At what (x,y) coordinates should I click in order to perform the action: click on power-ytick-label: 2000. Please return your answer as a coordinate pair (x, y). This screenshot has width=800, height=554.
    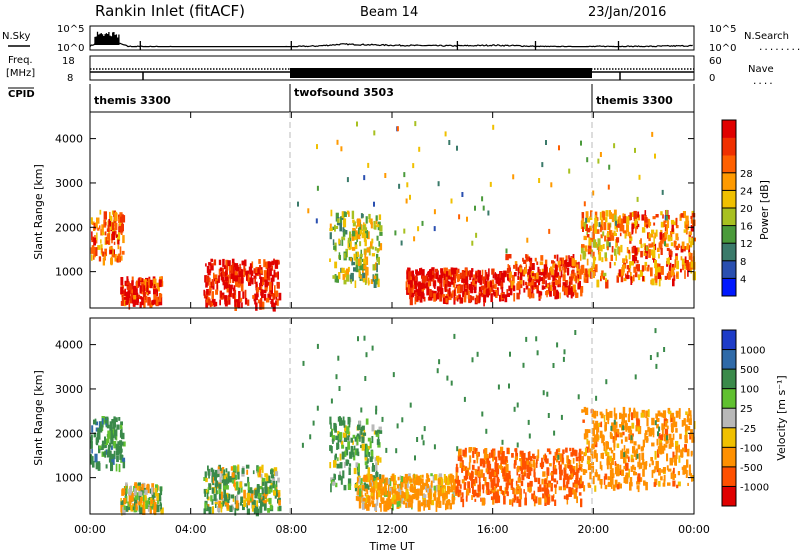
    Looking at the image, I should click on (69, 227).